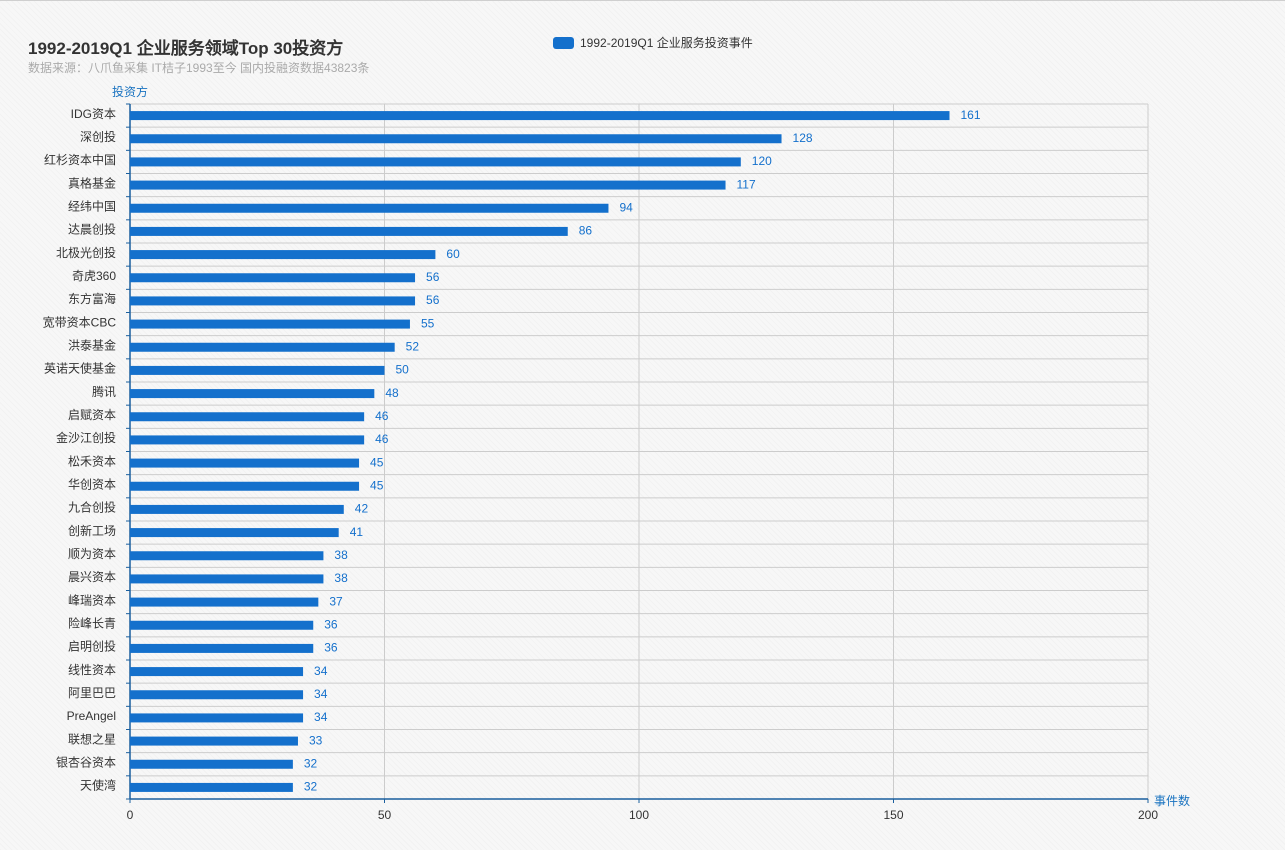 This screenshot has height=850, width=1285. What do you see at coordinates (362, 509) in the screenshot?
I see `data-label: 42` at bounding box center [362, 509].